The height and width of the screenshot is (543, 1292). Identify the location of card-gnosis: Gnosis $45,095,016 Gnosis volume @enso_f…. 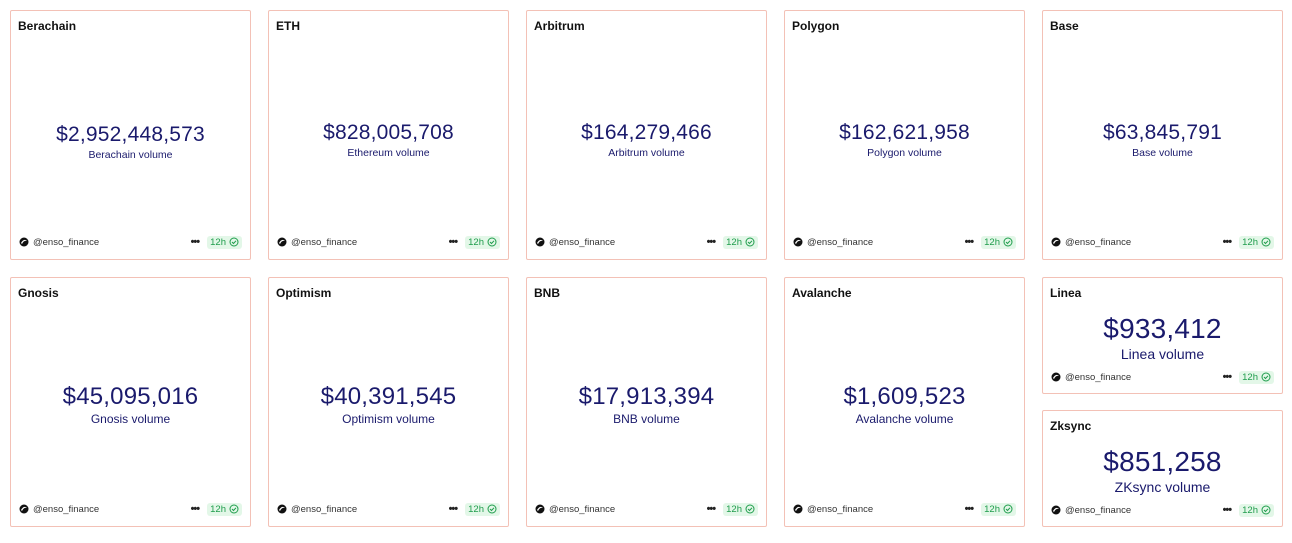
(130, 402).